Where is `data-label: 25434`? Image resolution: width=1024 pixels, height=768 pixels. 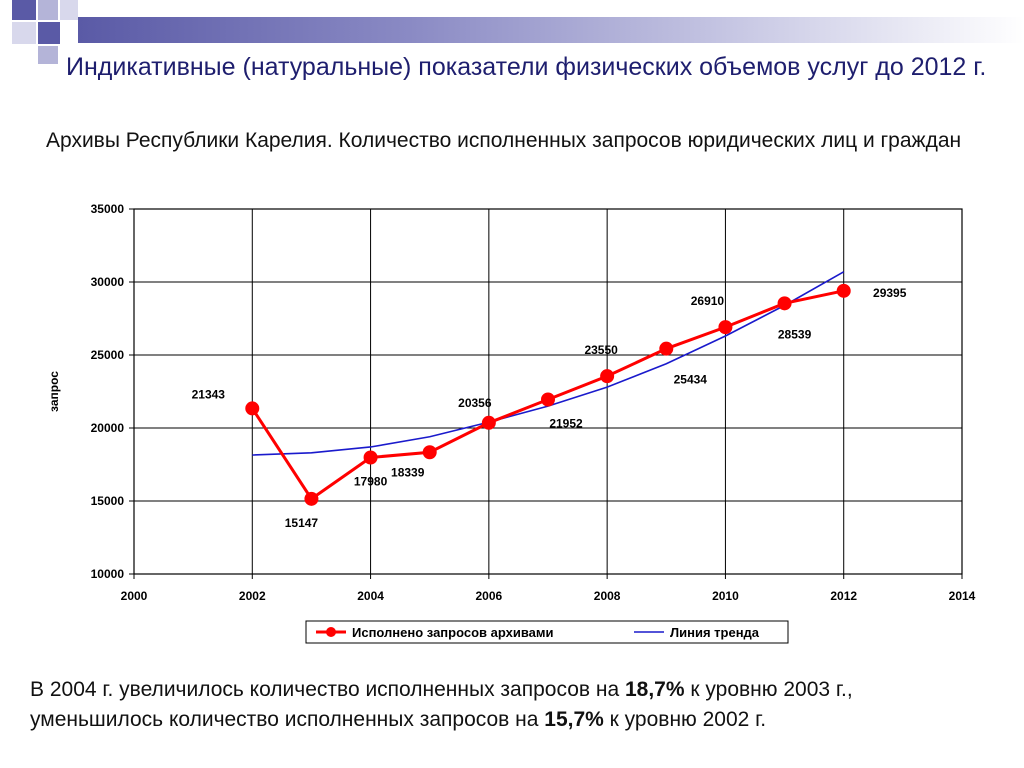
data-label: 25434 is located at coordinates (691, 380).